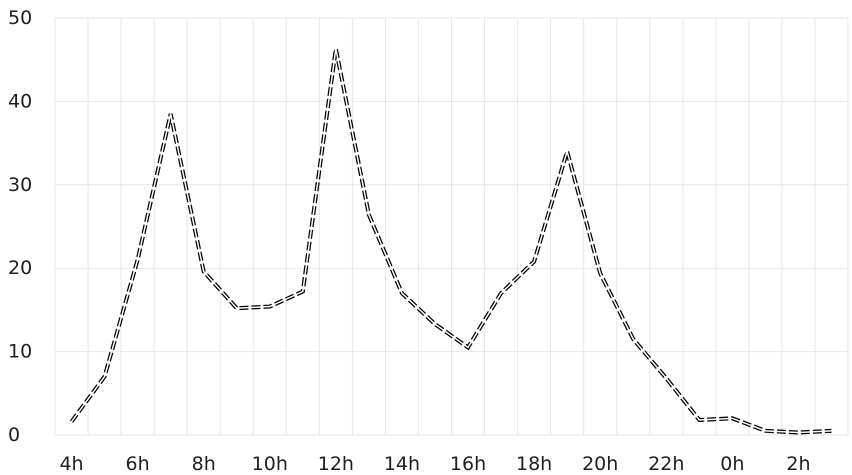 Image resolution: width=852 pixels, height=475 pixels. I want to click on x-tick-label: 10h, so click(270, 464).